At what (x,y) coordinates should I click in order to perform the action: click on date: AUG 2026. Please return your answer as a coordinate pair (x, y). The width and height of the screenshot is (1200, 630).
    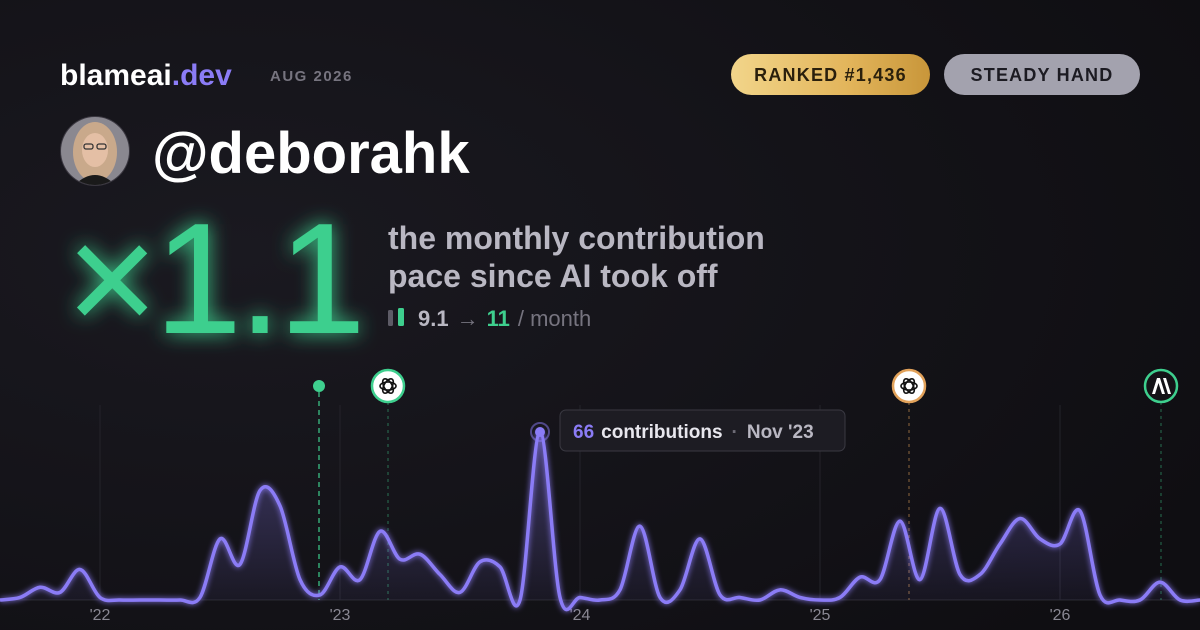
    Looking at the image, I should click on (311, 76).